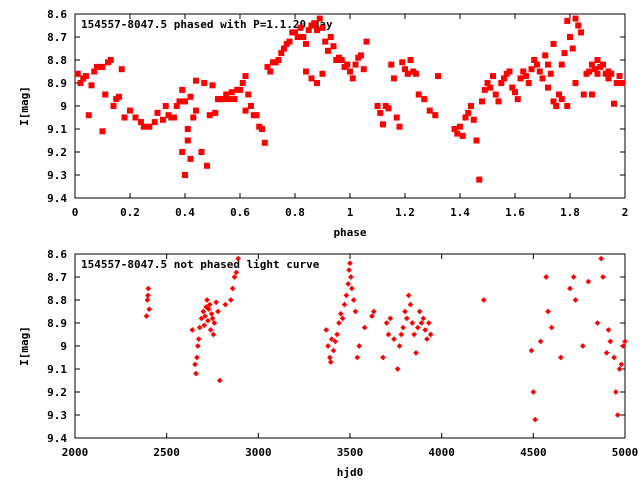  What do you see at coordinates (350, 452) in the screenshot?
I see `x-tick-label: 3500` at bounding box center [350, 452].